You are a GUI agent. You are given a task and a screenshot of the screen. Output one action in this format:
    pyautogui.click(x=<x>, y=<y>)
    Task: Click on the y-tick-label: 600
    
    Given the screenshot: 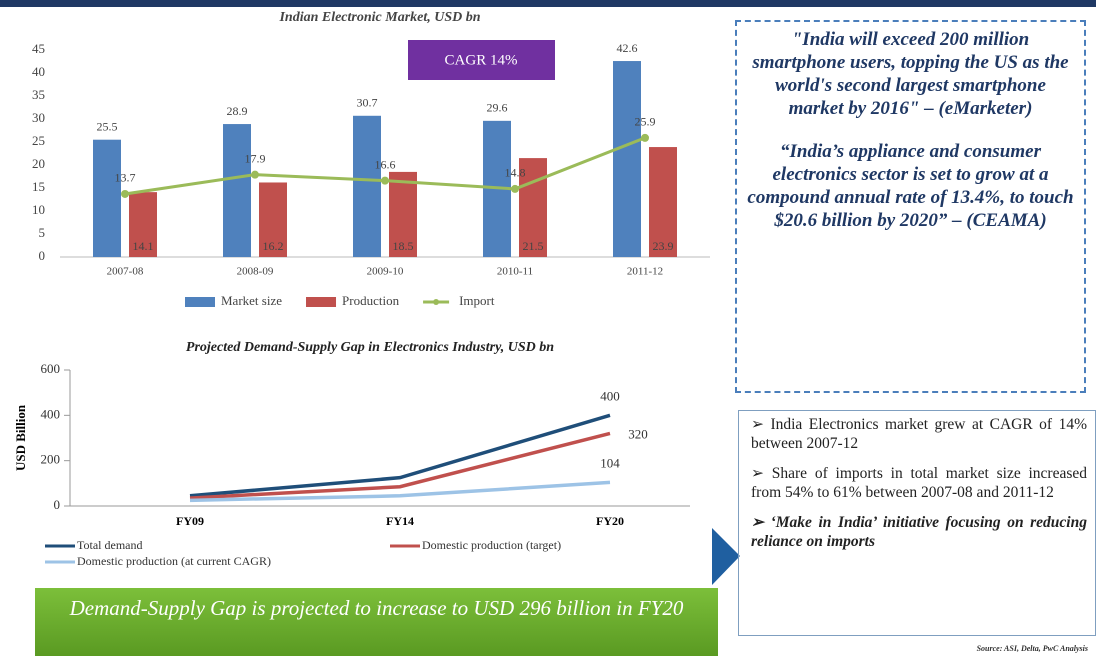 What is the action you would take?
    pyautogui.click(x=51, y=368)
    